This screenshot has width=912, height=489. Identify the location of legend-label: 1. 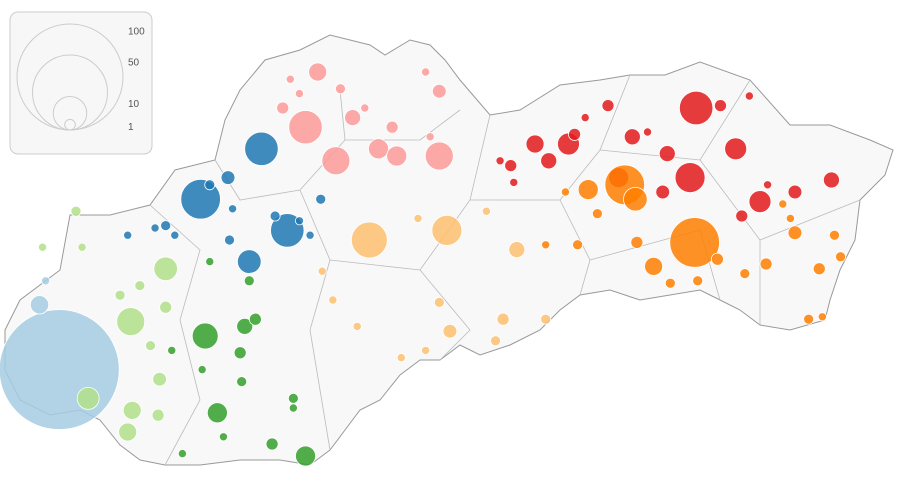
(131, 127).